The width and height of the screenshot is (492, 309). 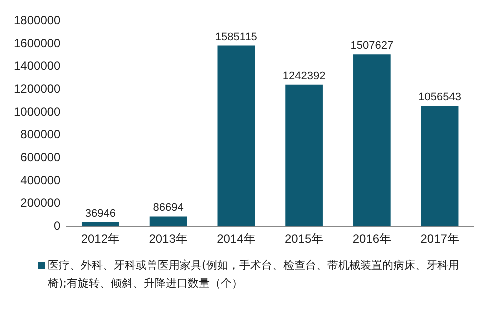 I want to click on y-tick-label: 400000, so click(x=41, y=180).